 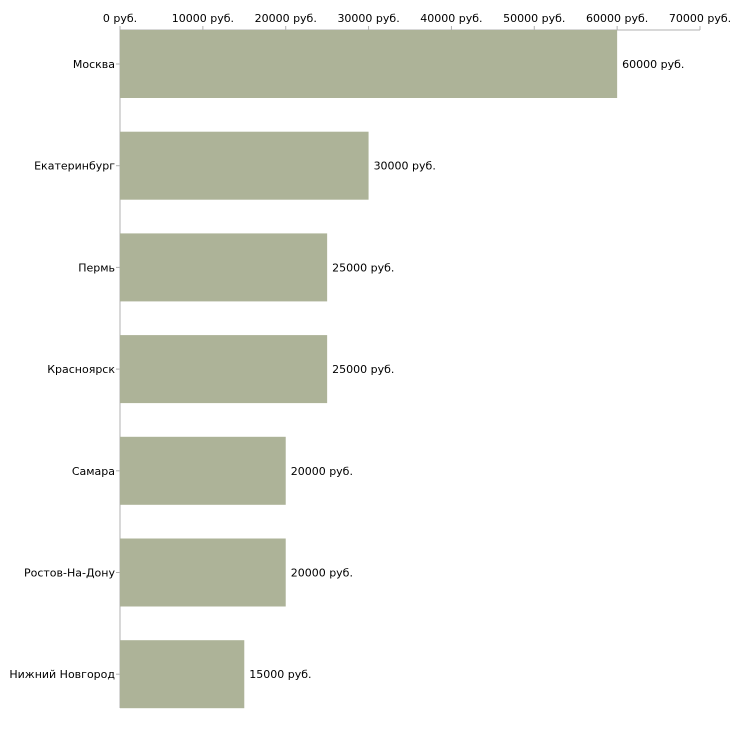 I want to click on x-tick-label: 50000 руб., so click(x=534, y=18).